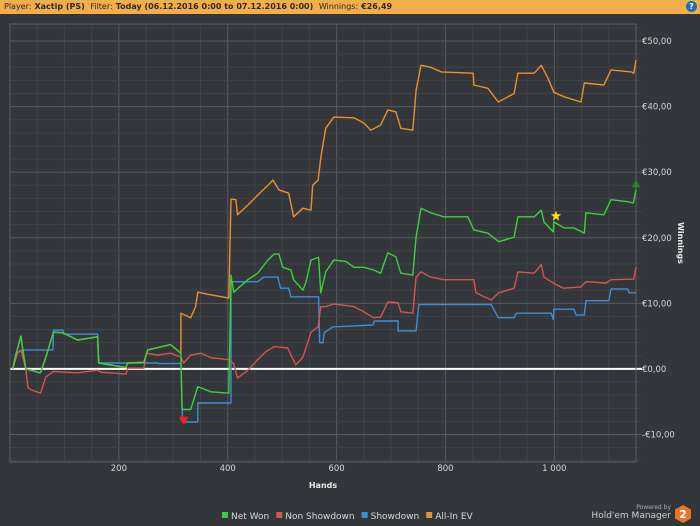 This screenshot has height=526, width=700. I want to click on product-name: Hold'em Manager, so click(631, 516).